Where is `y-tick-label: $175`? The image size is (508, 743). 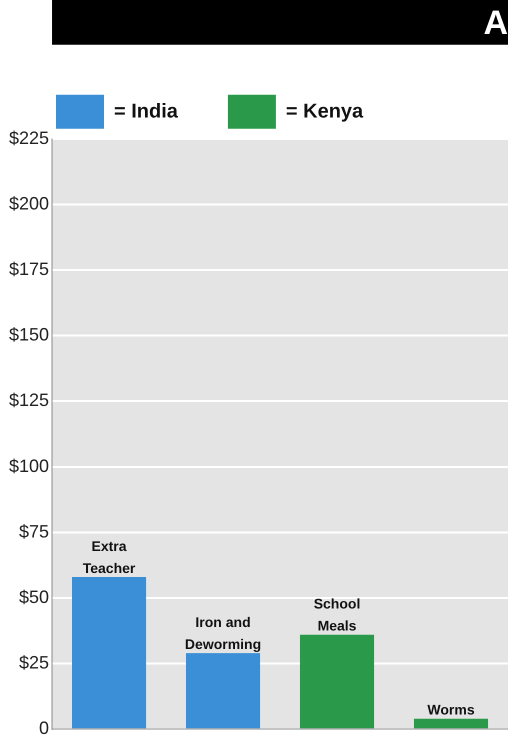
y-tick-label: $175 is located at coordinates (29, 268).